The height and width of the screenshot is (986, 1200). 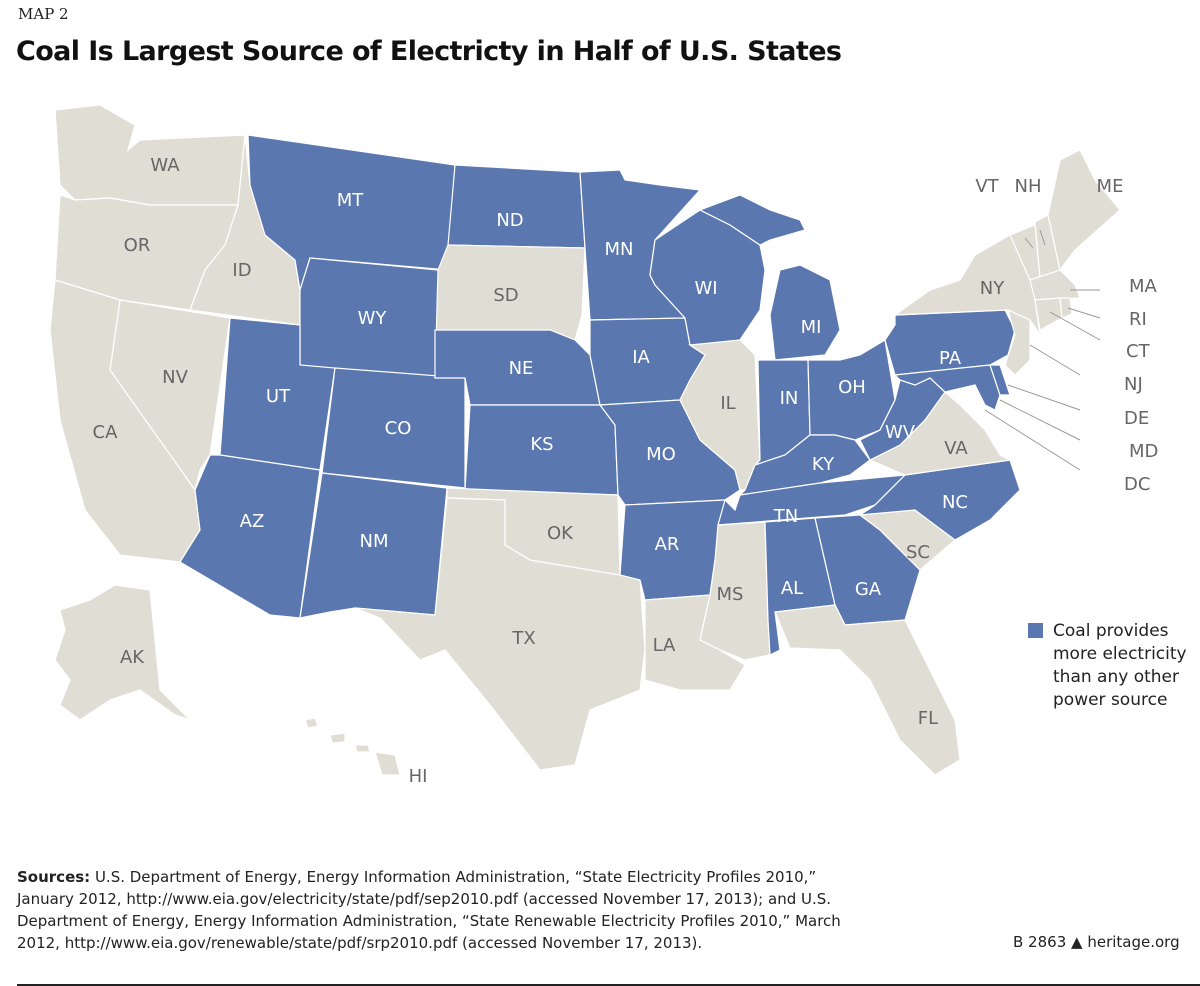 What do you see at coordinates (1055, 360) in the screenshot?
I see `leader-line-nj` at bounding box center [1055, 360].